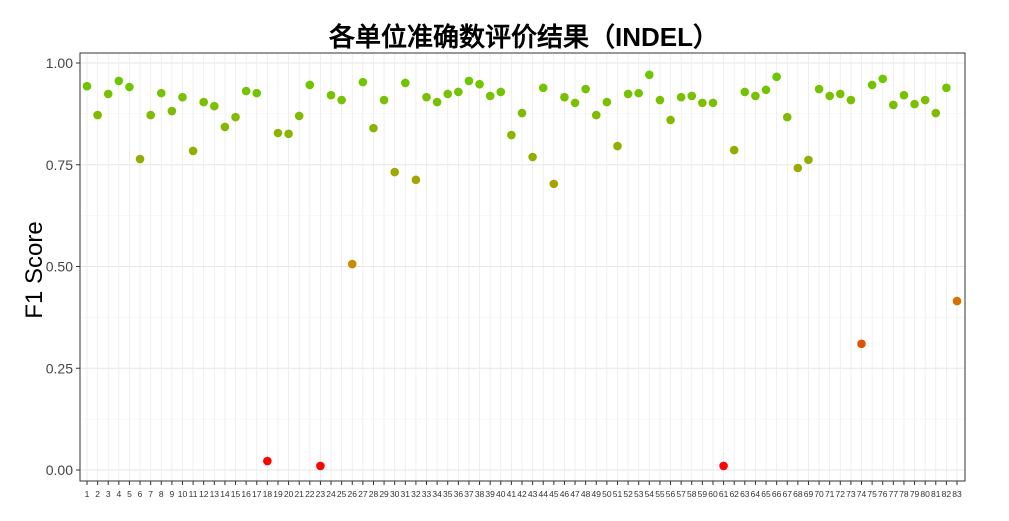 The image size is (1009, 521). Describe the element at coordinates (915, 494) in the screenshot. I see `x-tick-label: 79` at that location.